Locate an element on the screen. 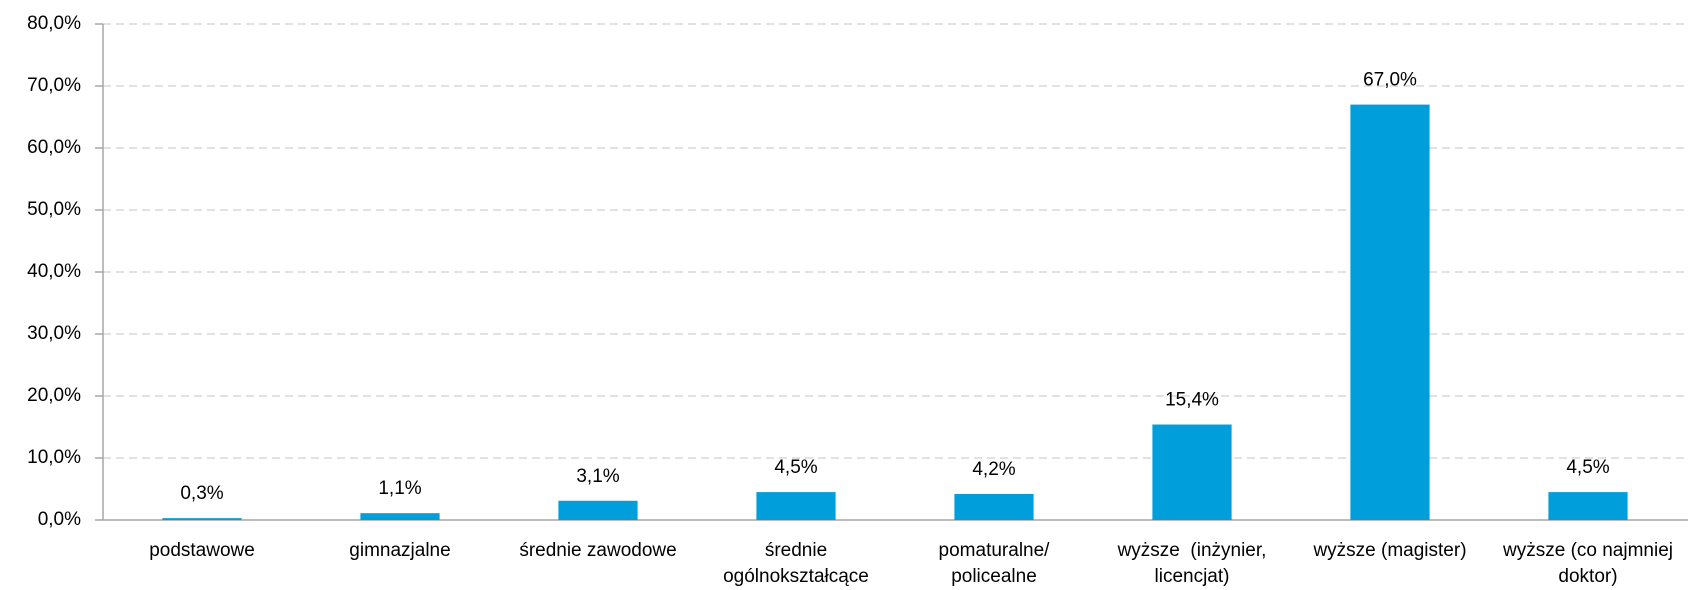 This screenshot has width=1688, height=590. data-label: 0,3% is located at coordinates (201, 493).